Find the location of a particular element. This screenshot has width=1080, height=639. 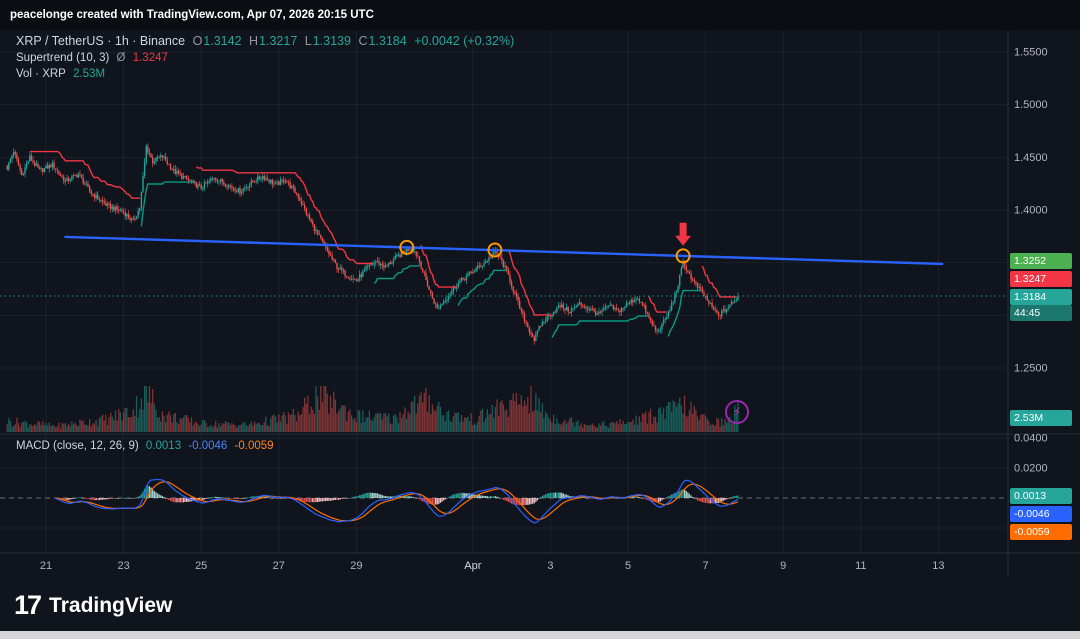

svg-text: 1.4000 is located at coordinates (1031, 210).